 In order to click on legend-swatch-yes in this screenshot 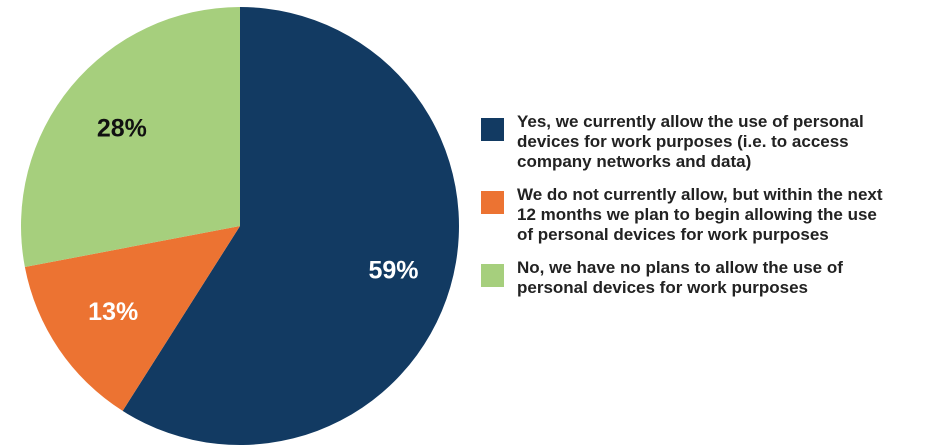, I will do `click(492, 129)`.